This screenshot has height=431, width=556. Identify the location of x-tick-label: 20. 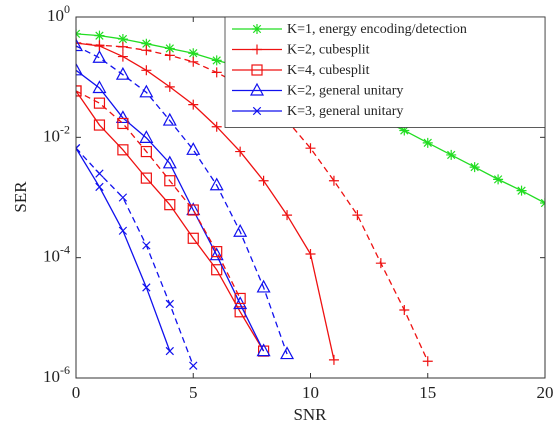
(545, 392).